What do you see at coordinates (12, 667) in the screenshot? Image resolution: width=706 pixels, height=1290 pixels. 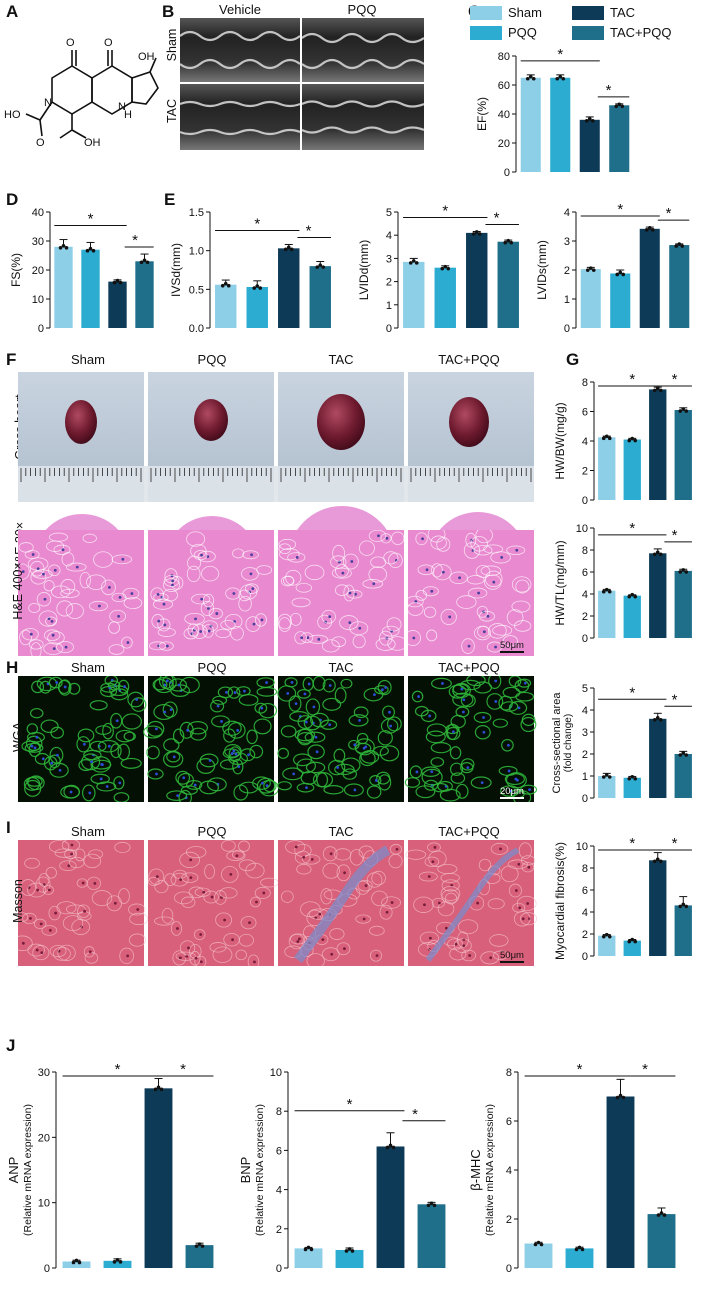 I see `panel-label-h: H` at bounding box center [12, 667].